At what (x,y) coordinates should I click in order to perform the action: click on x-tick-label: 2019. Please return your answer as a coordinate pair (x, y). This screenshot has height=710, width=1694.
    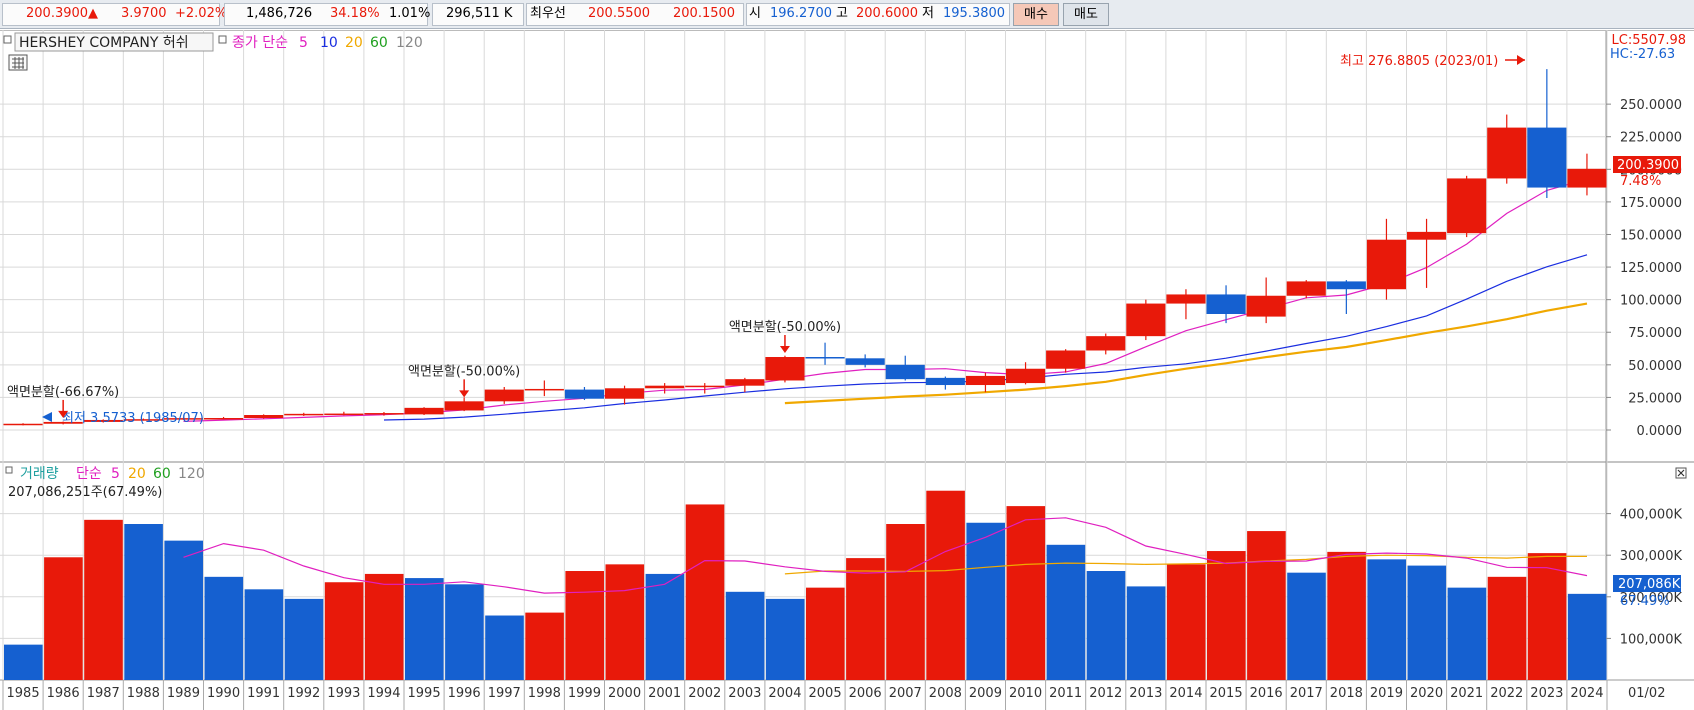
    Looking at the image, I should click on (1386, 693).